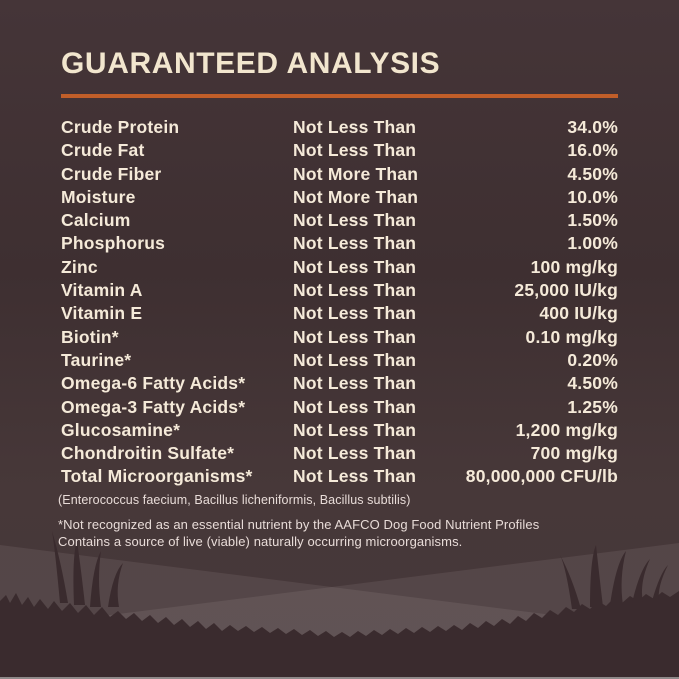 Image resolution: width=679 pixels, height=679 pixels. What do you see at coordinates (148, 453) in the screenshot?
I see `nutrient-name: Chondroitin Sulfate*` at bounding box center [148, 453].